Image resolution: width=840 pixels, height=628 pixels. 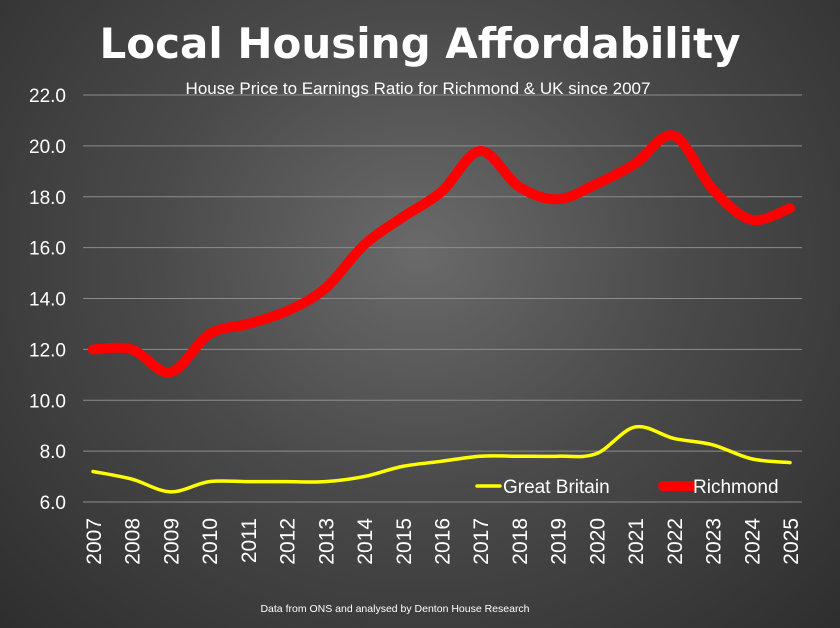 I want to click on x-tick-label: 2007, so click(x=94, y=541).